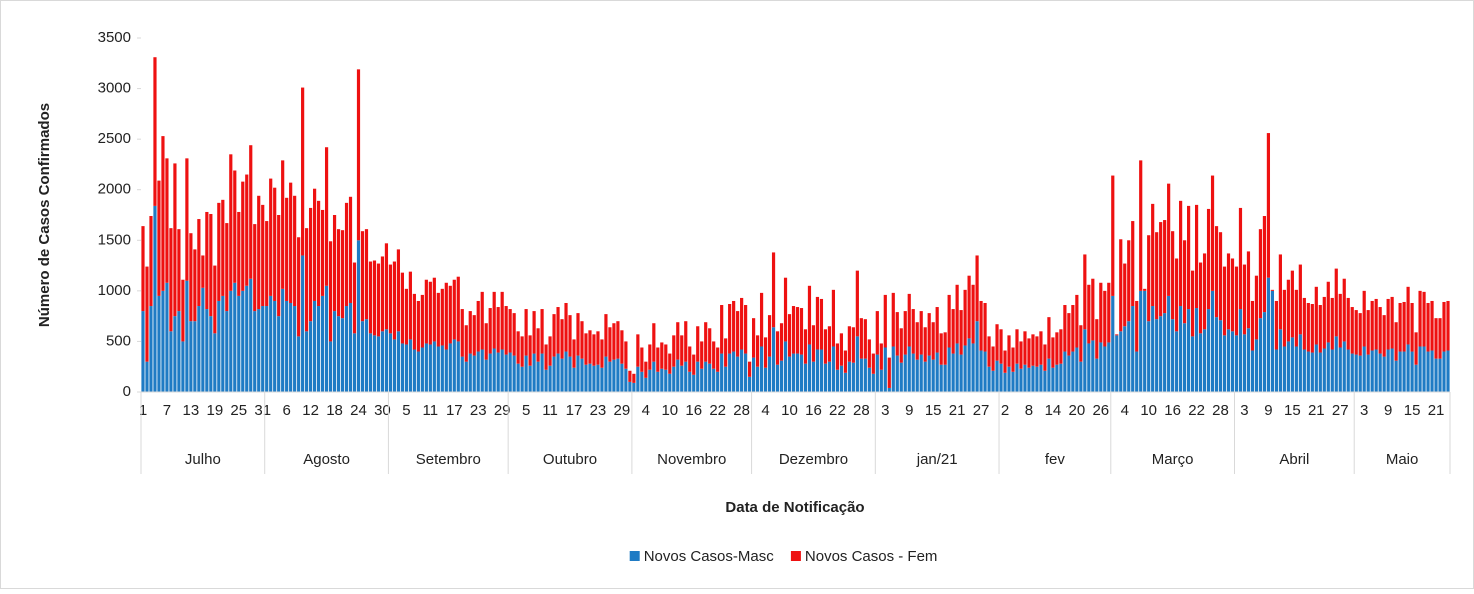 This screenshot has height=594, width=1474. What do you see at coordinates (709, 556) in the screenshot?
I see `legend-label: Novos Casos-Masc` at bounding box center [709, 556].